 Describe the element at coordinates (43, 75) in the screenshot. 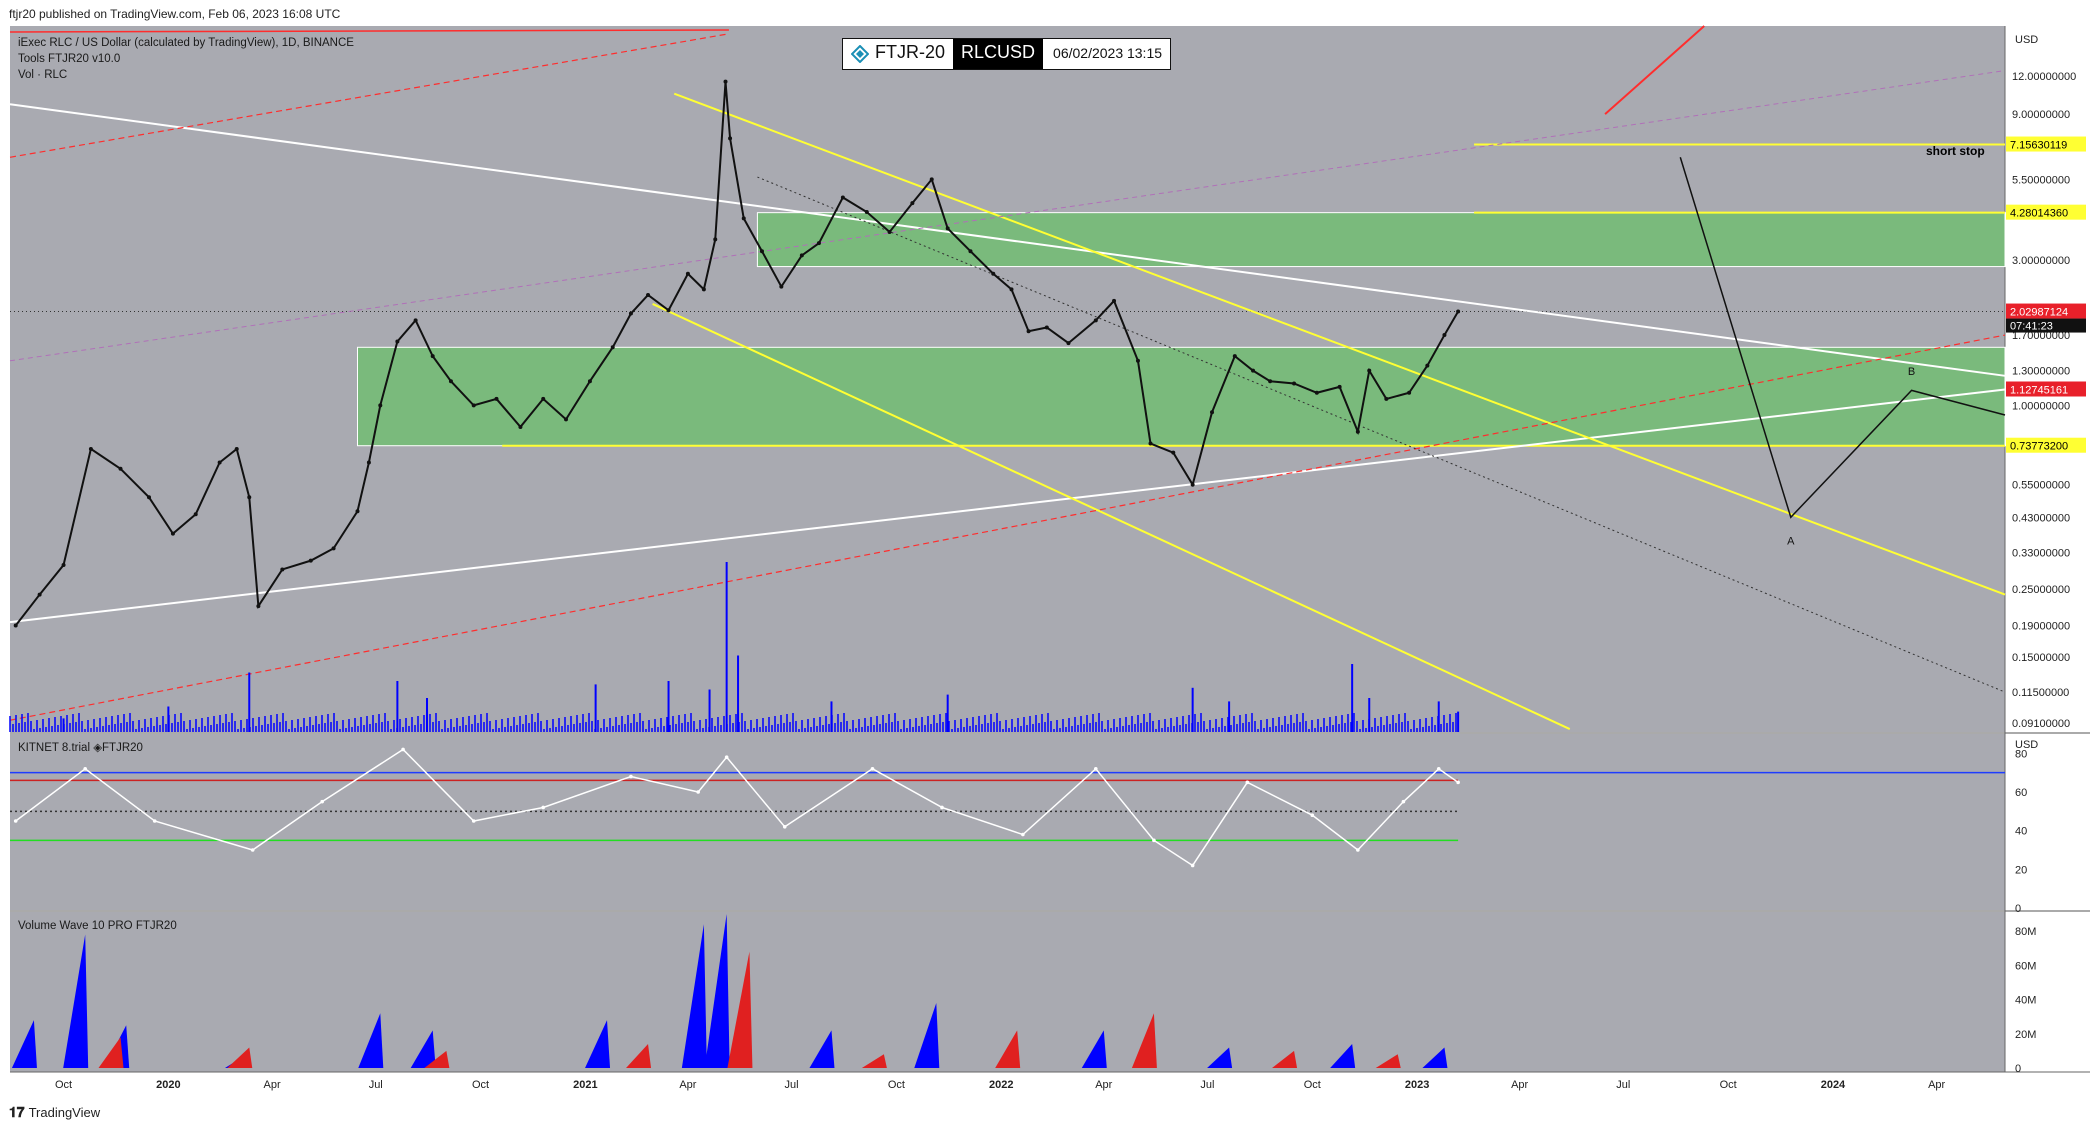

I see `legend-volume-line: Vol · RLC` at that location.